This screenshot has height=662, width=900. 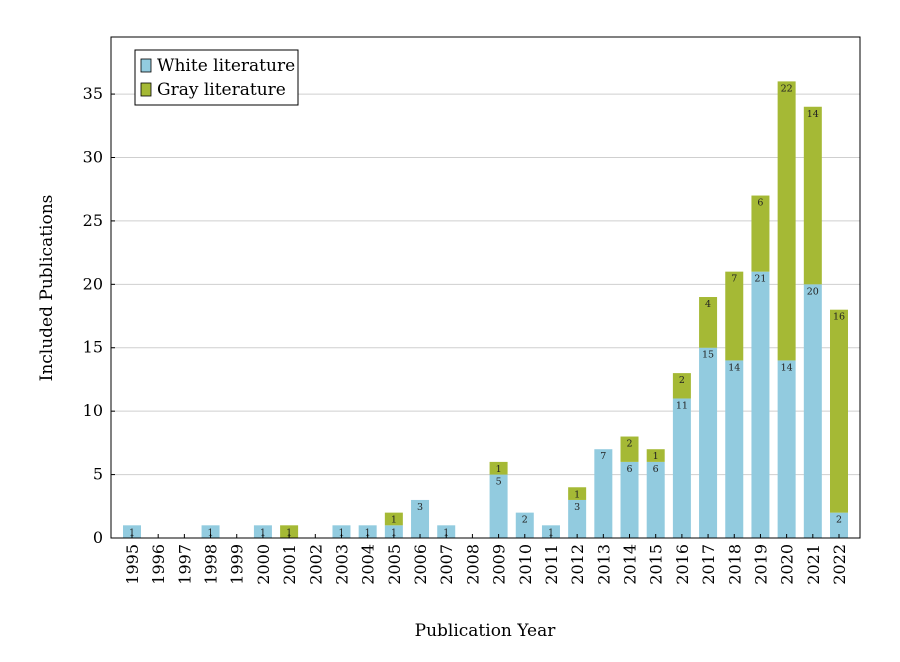 I want to click on x-tick-label: 2009, so click(x=499, y=564).